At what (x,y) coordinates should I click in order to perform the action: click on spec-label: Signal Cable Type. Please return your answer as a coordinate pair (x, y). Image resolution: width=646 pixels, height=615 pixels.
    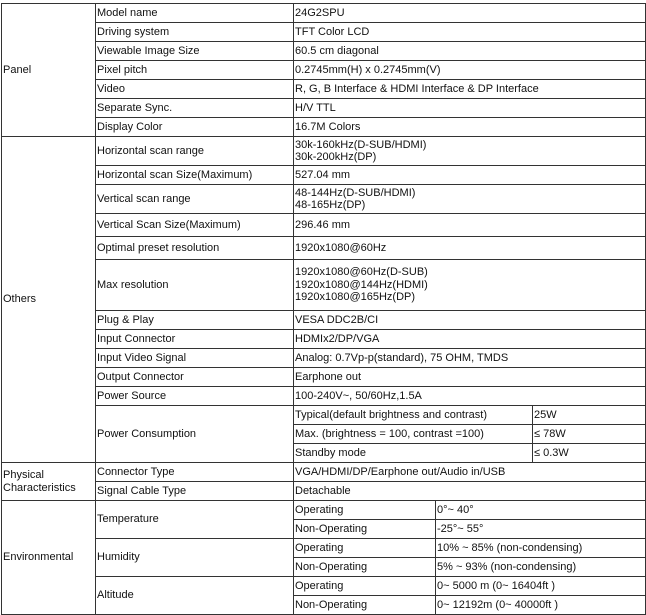
    Looking at the image, I should click on (194, 491).